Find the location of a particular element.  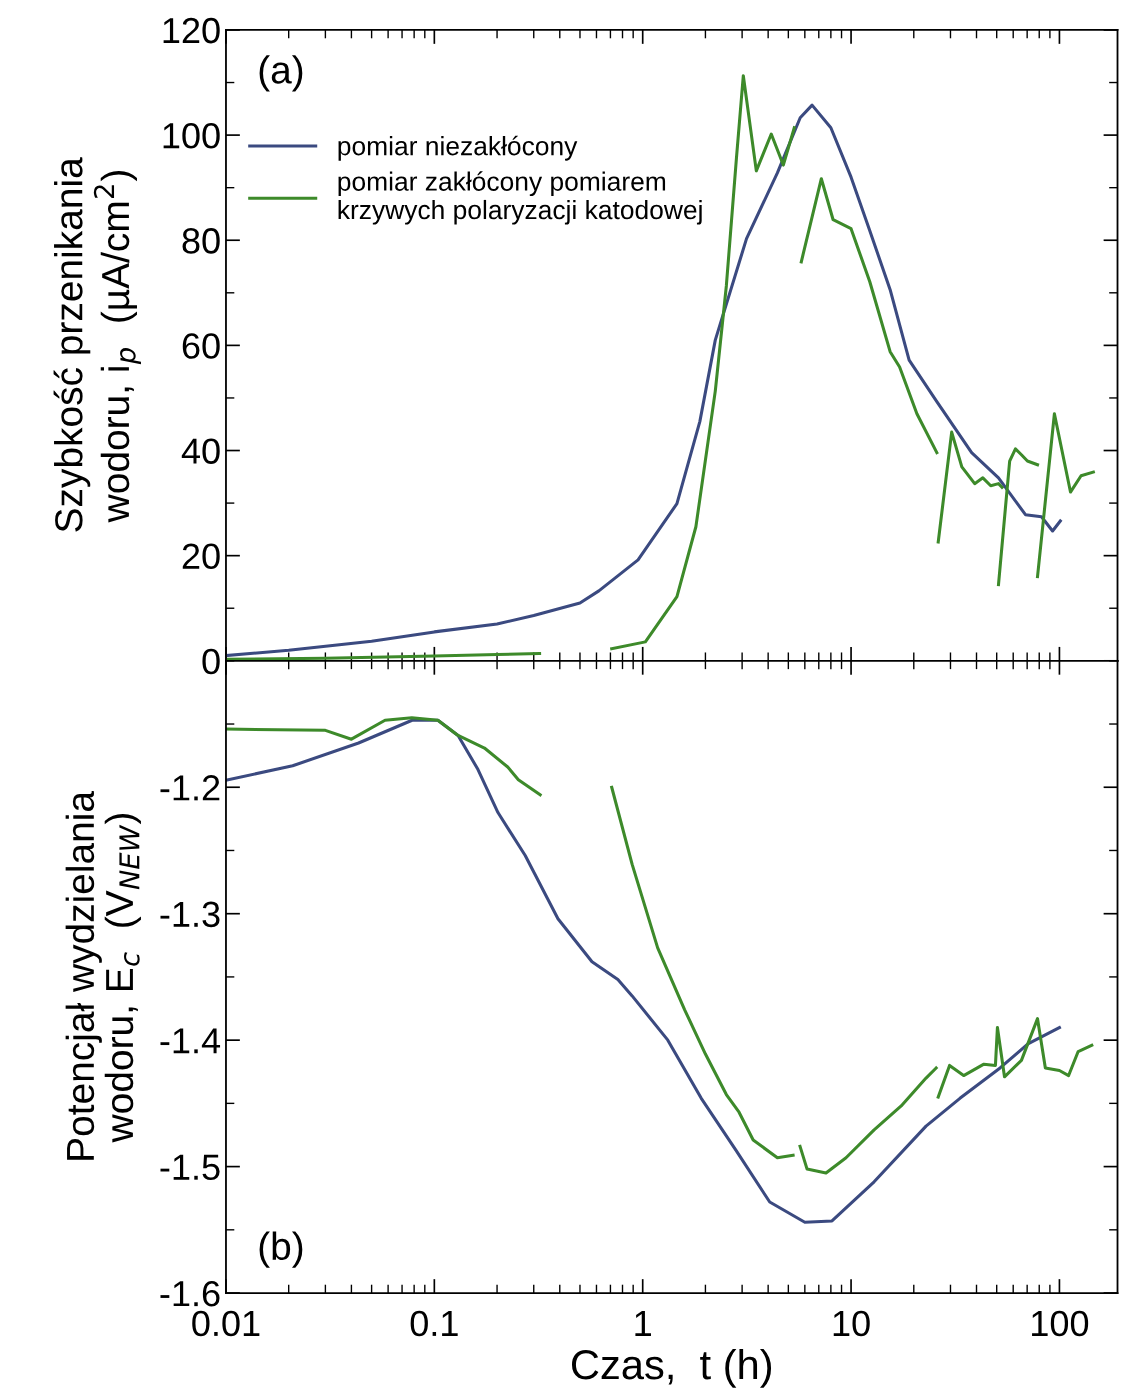

y-tick-label: -1.6 is located at coordinates (190, 1293).